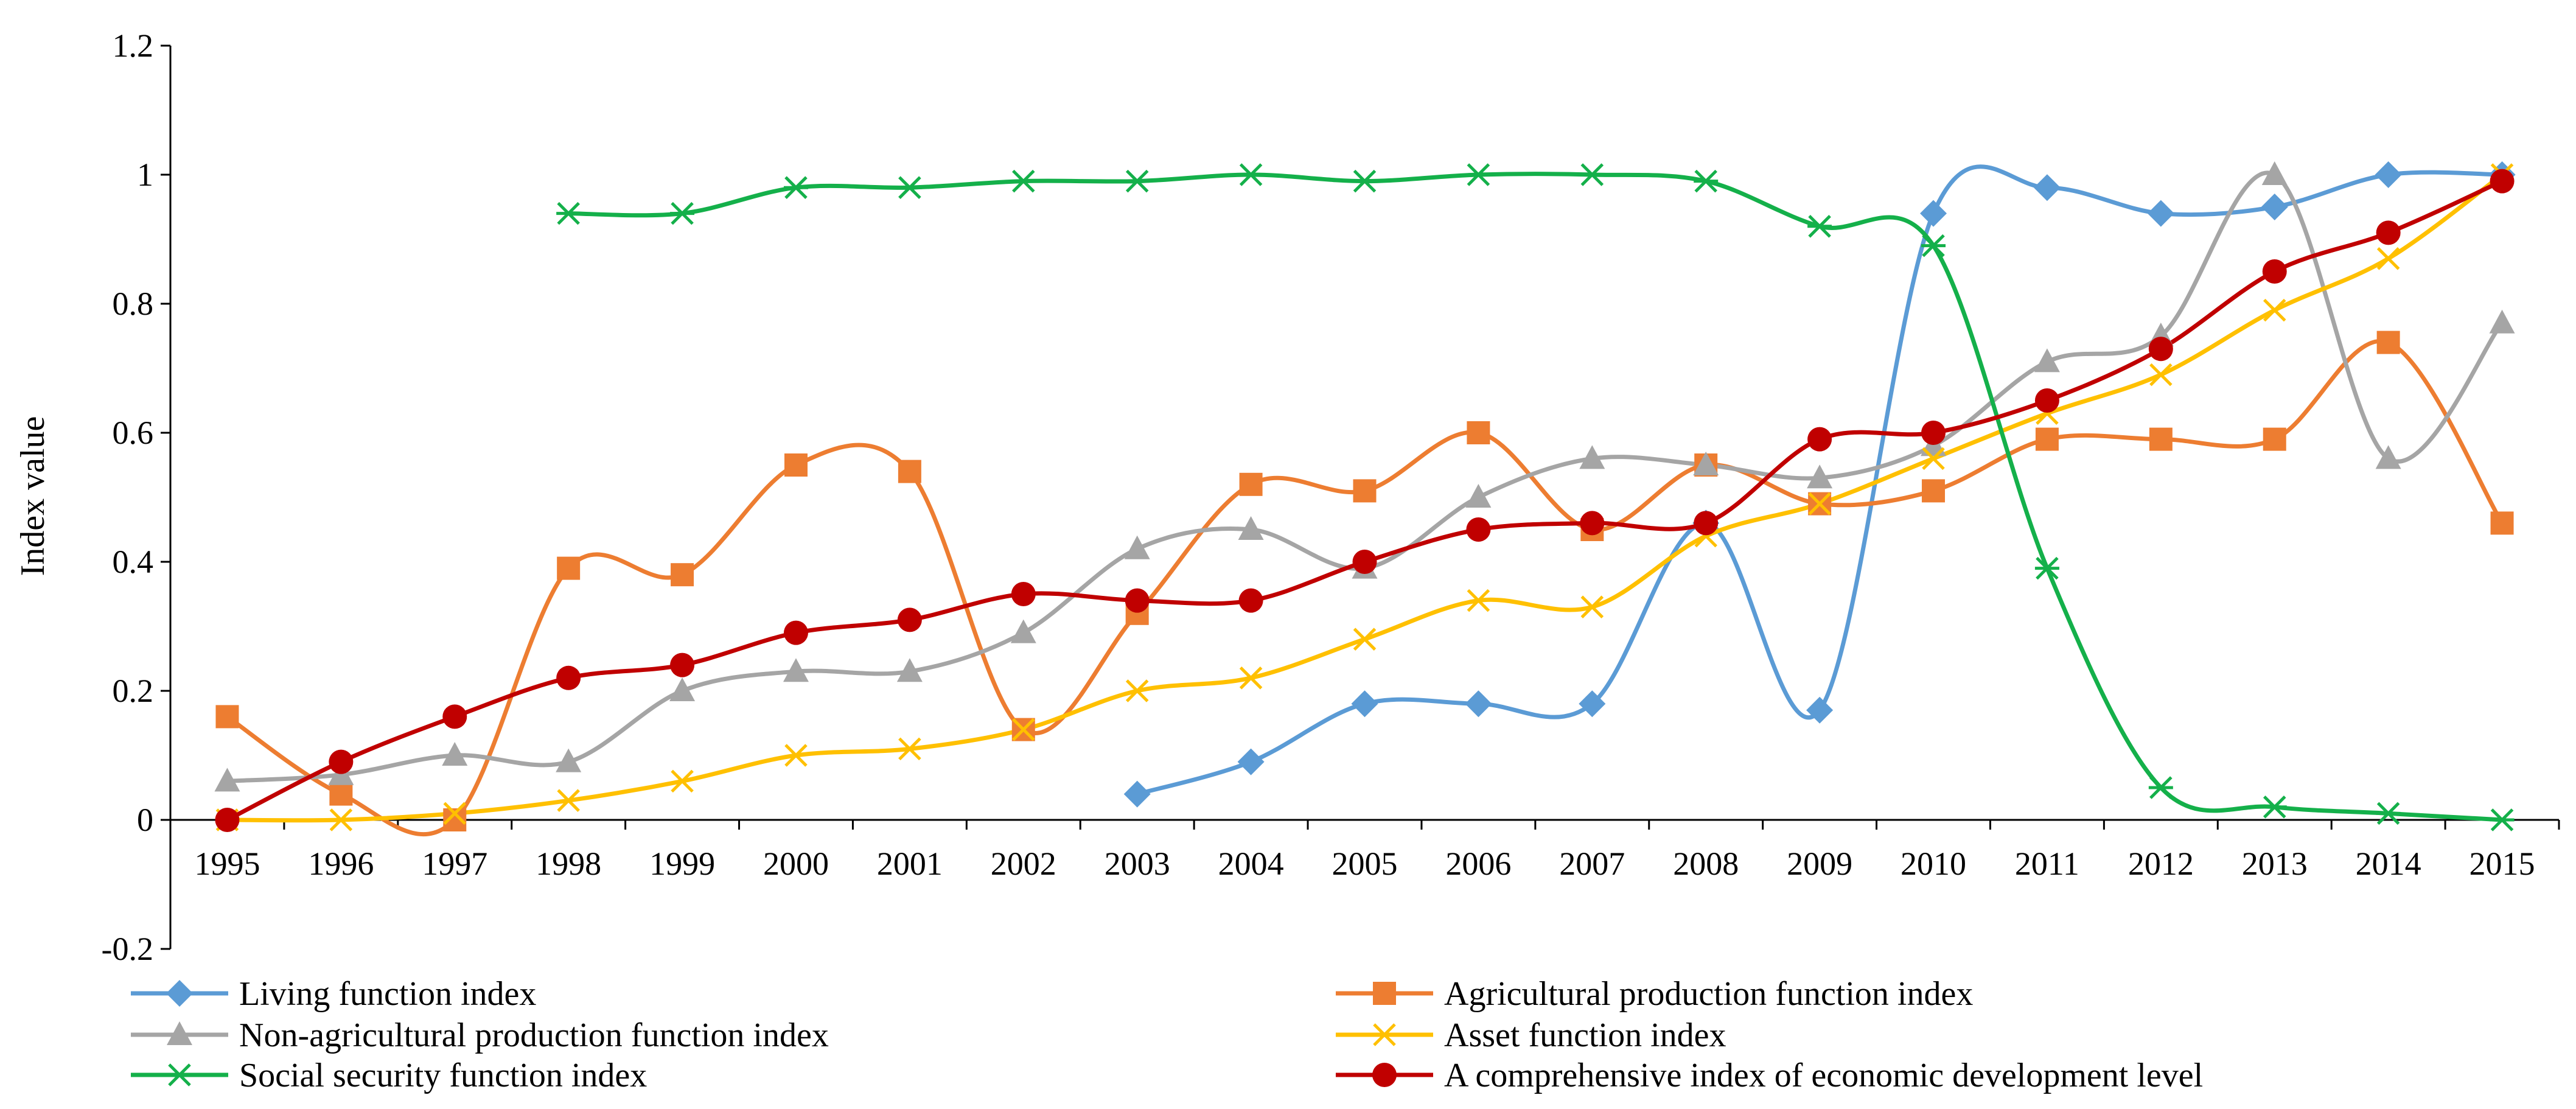  Describe the element at coordinates (2502, 523) in the screenshot. I see `data-point-s2-2015` at that location.